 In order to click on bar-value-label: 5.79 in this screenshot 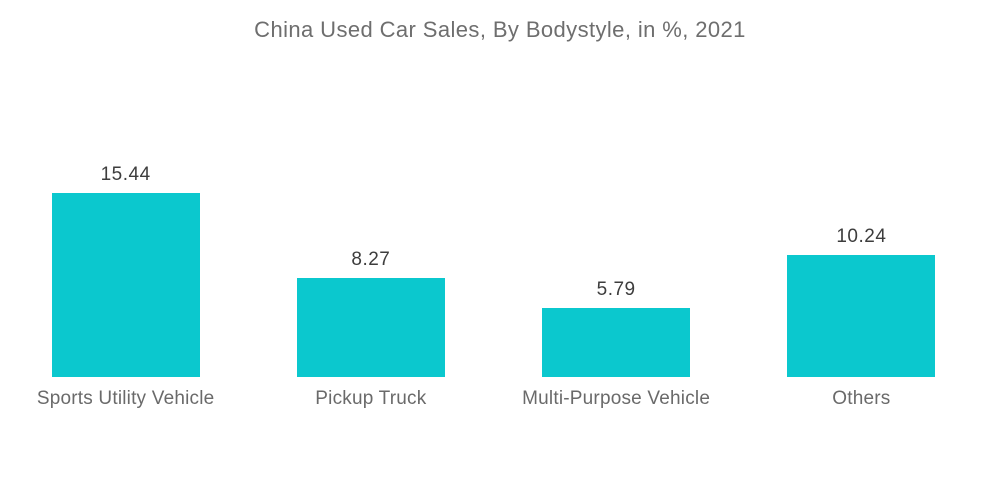, I will do `click(616, 289)`.